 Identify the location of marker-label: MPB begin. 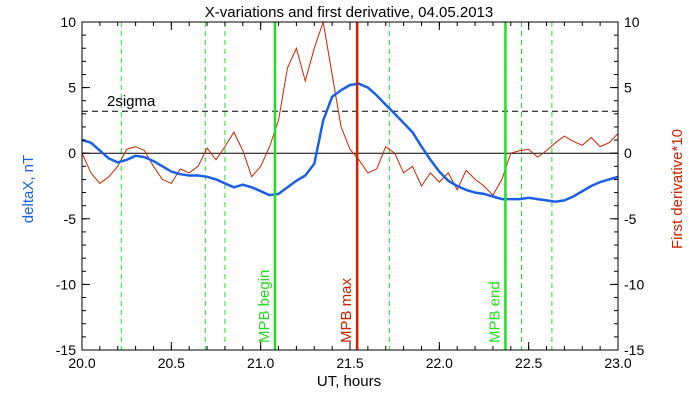
(264, 306).